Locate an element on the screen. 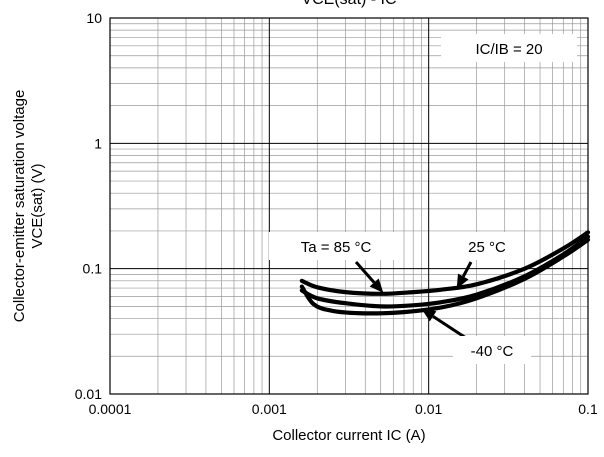 This screenshot has height=457, width=604. condition-label: IC/IB = 20 is located at coordinates (508, 49).